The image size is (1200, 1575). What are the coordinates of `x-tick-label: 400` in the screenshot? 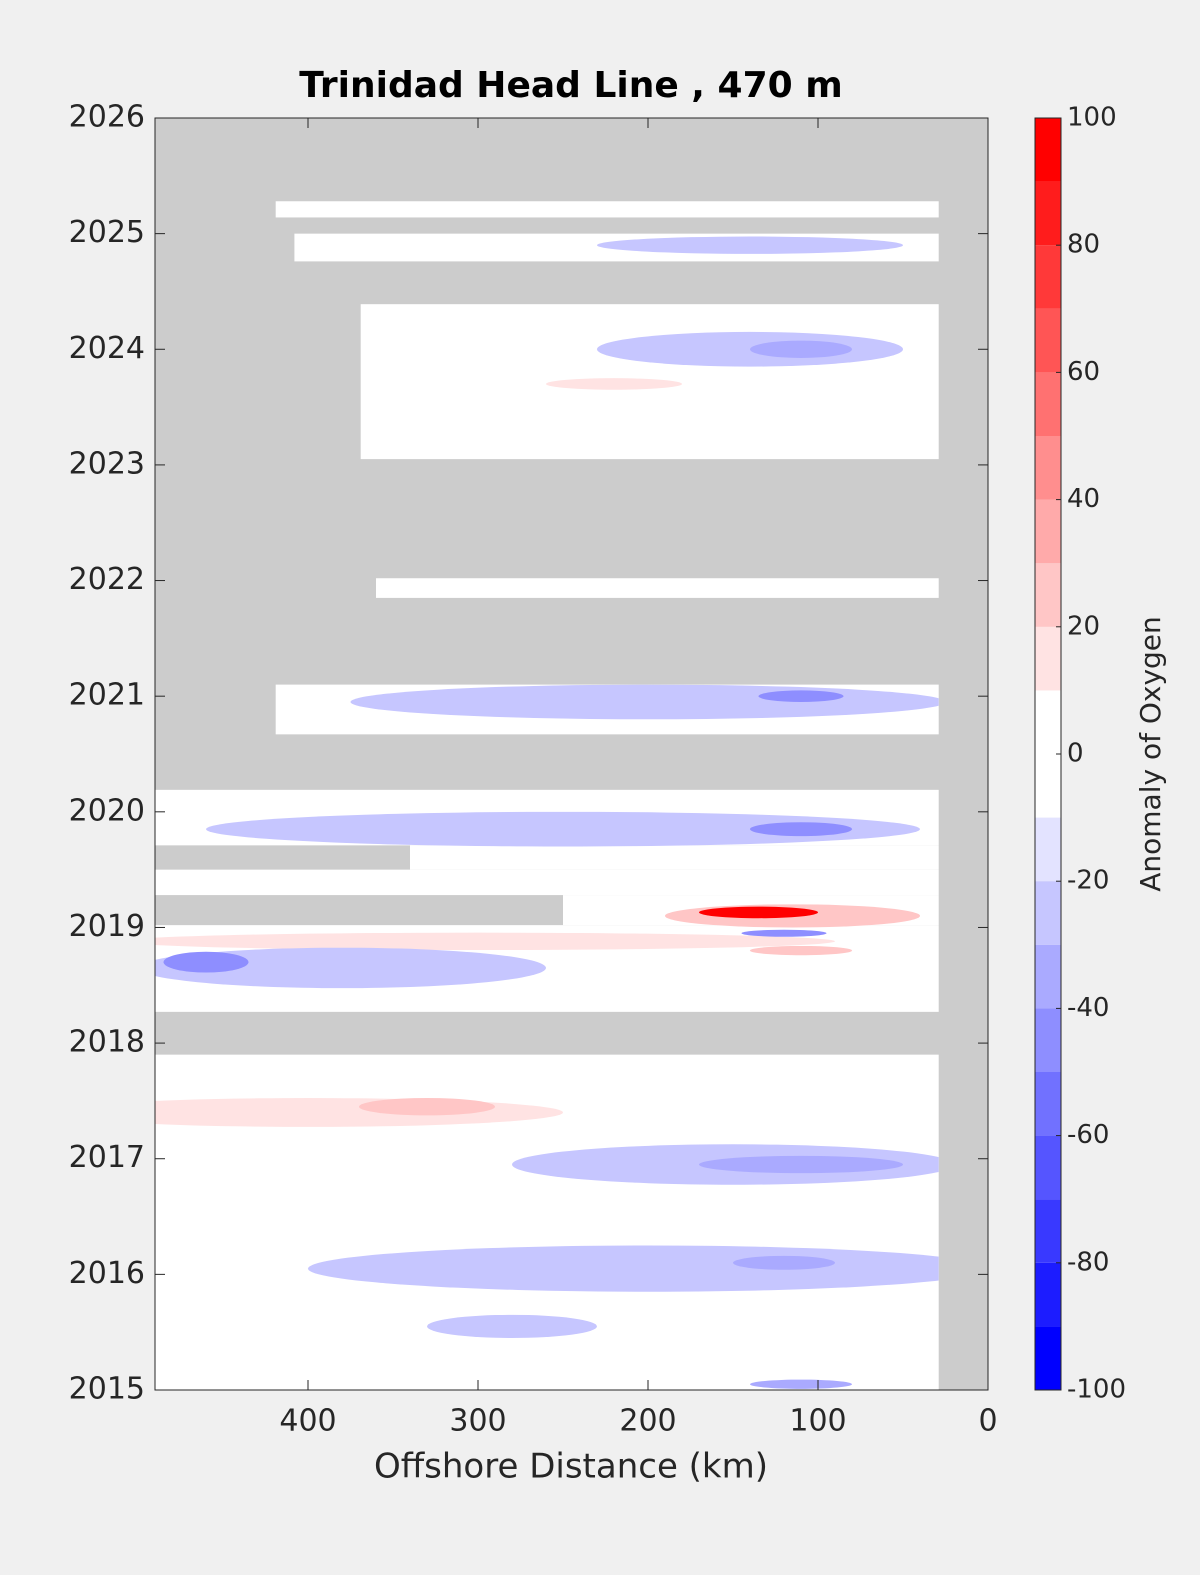 It's located at (307, 1421).